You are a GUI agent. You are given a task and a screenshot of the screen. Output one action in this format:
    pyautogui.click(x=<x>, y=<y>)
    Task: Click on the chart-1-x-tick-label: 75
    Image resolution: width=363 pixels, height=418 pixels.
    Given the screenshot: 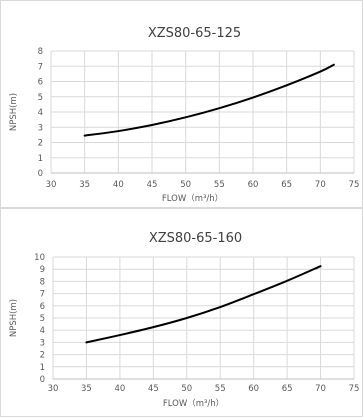 What is the action you would take?
    pyautogui.click(x=354, y=185)
    